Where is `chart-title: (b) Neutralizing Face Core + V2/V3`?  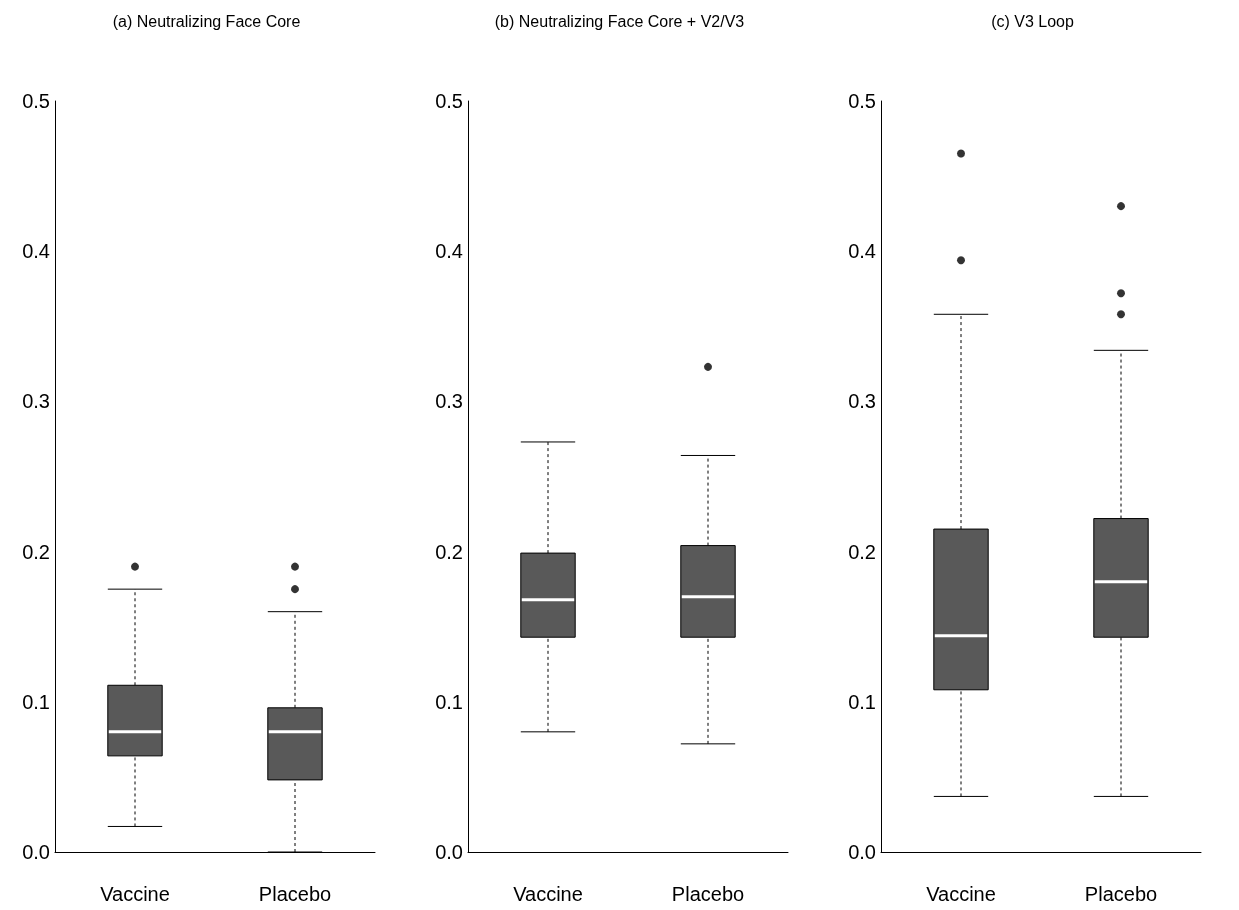
chart-title: (b) Neutralizing Face Core + V2/V3 is located at coordinates (619, 21).